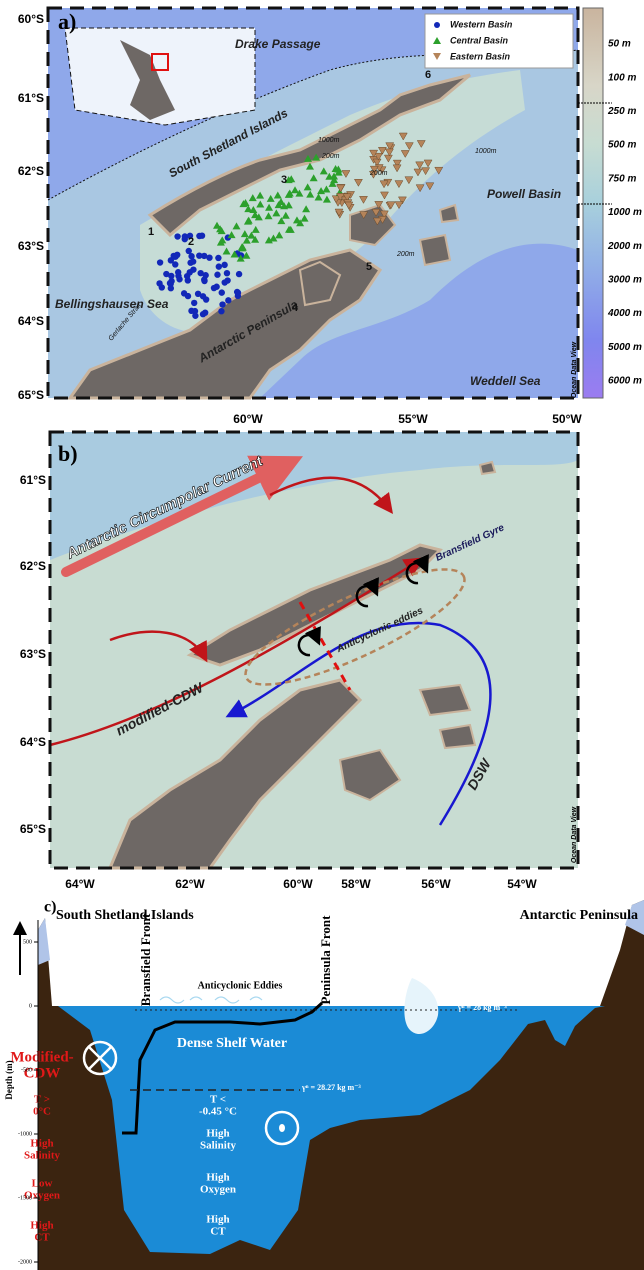 The width and height of the screenshot is (644, 1270). I want to click on colorbar-label: 2000 m, so click(624, 246).